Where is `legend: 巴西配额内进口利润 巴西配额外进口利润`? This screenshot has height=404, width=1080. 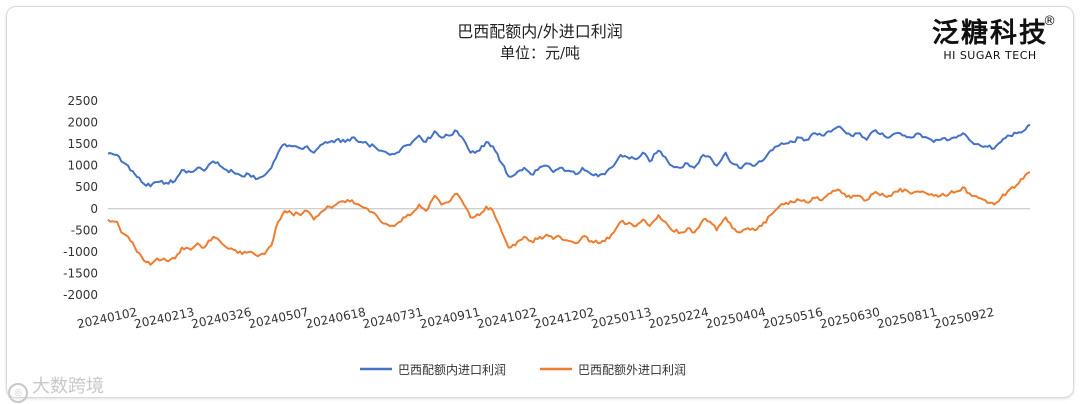
legend: 巴西配额内进口利润 巴西配额外进口利润 is located at coordinates (523, 370).